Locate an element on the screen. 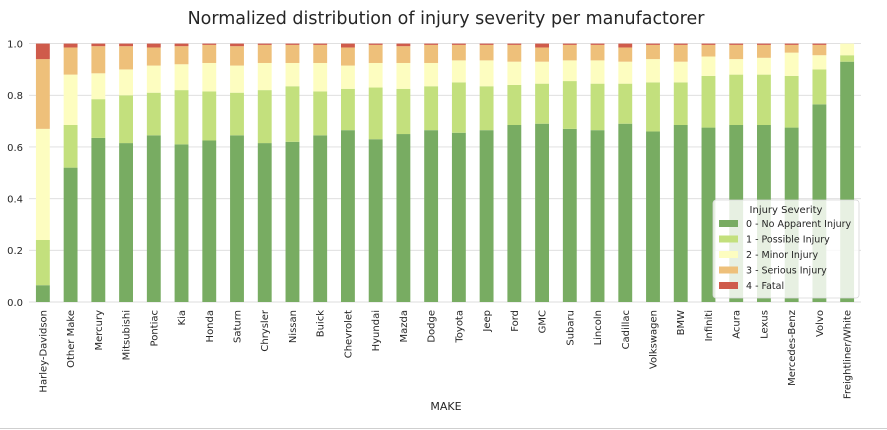 This screenshot has width=887, height=430. y-tick-label: 0.4 is located at coordinates (15, 199).